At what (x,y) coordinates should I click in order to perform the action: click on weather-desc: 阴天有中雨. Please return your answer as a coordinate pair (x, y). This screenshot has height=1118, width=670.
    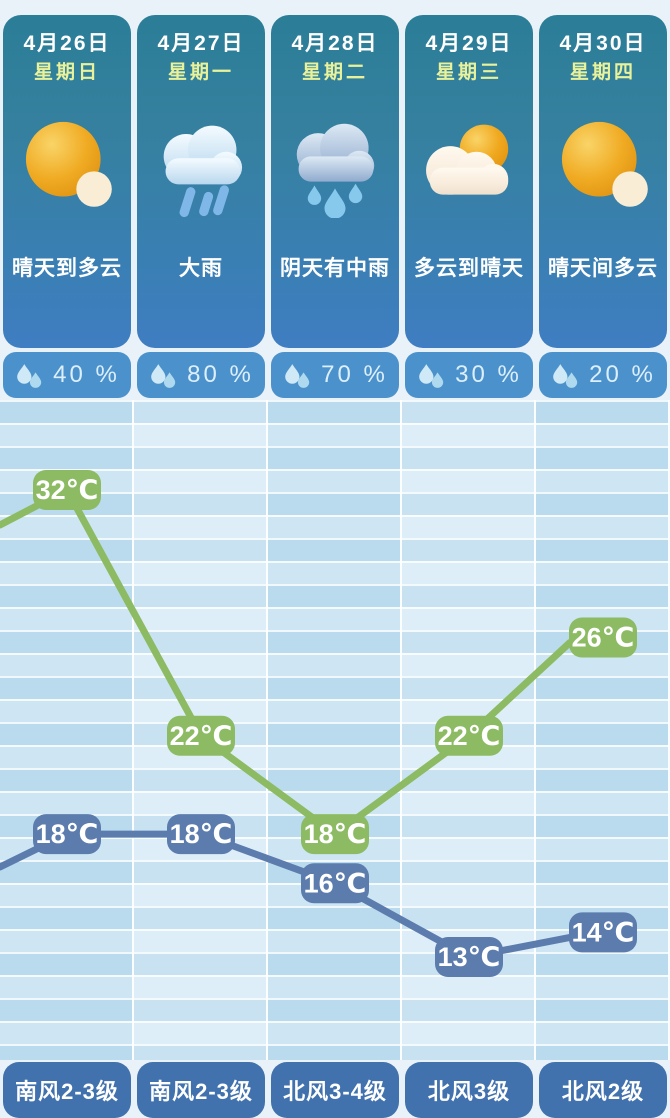
    Looking at the image, I should click on (335, 268).